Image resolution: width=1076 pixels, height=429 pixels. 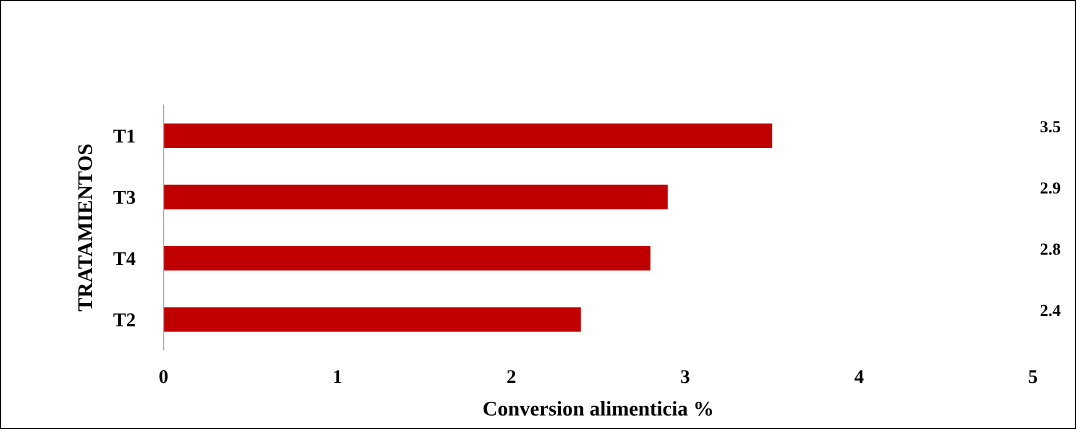 What do you see at coordinates (85, 228) in the screenshot?
I see `y-axis-title: TRATAMIENTOS` at bounding box center [85, 228].